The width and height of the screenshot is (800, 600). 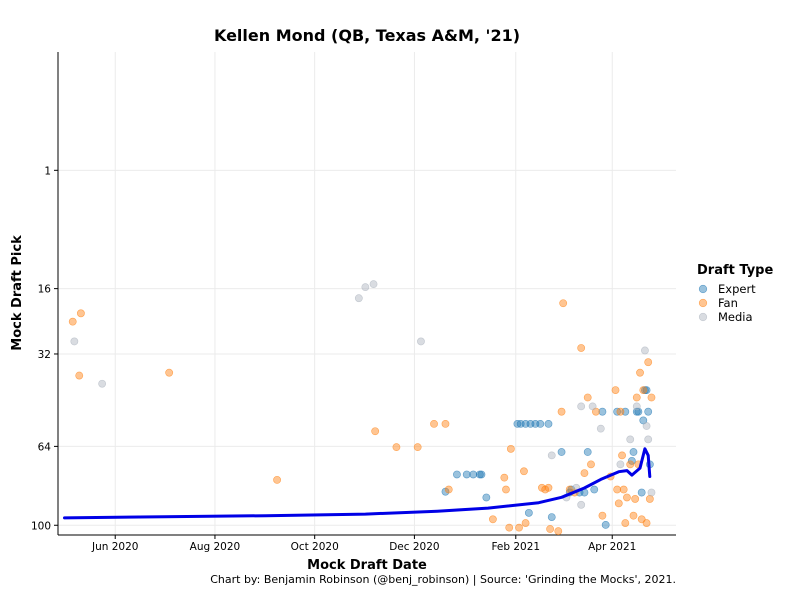 I want to click on x-tick-label: Jun 2020, so click(x=114, y=547).